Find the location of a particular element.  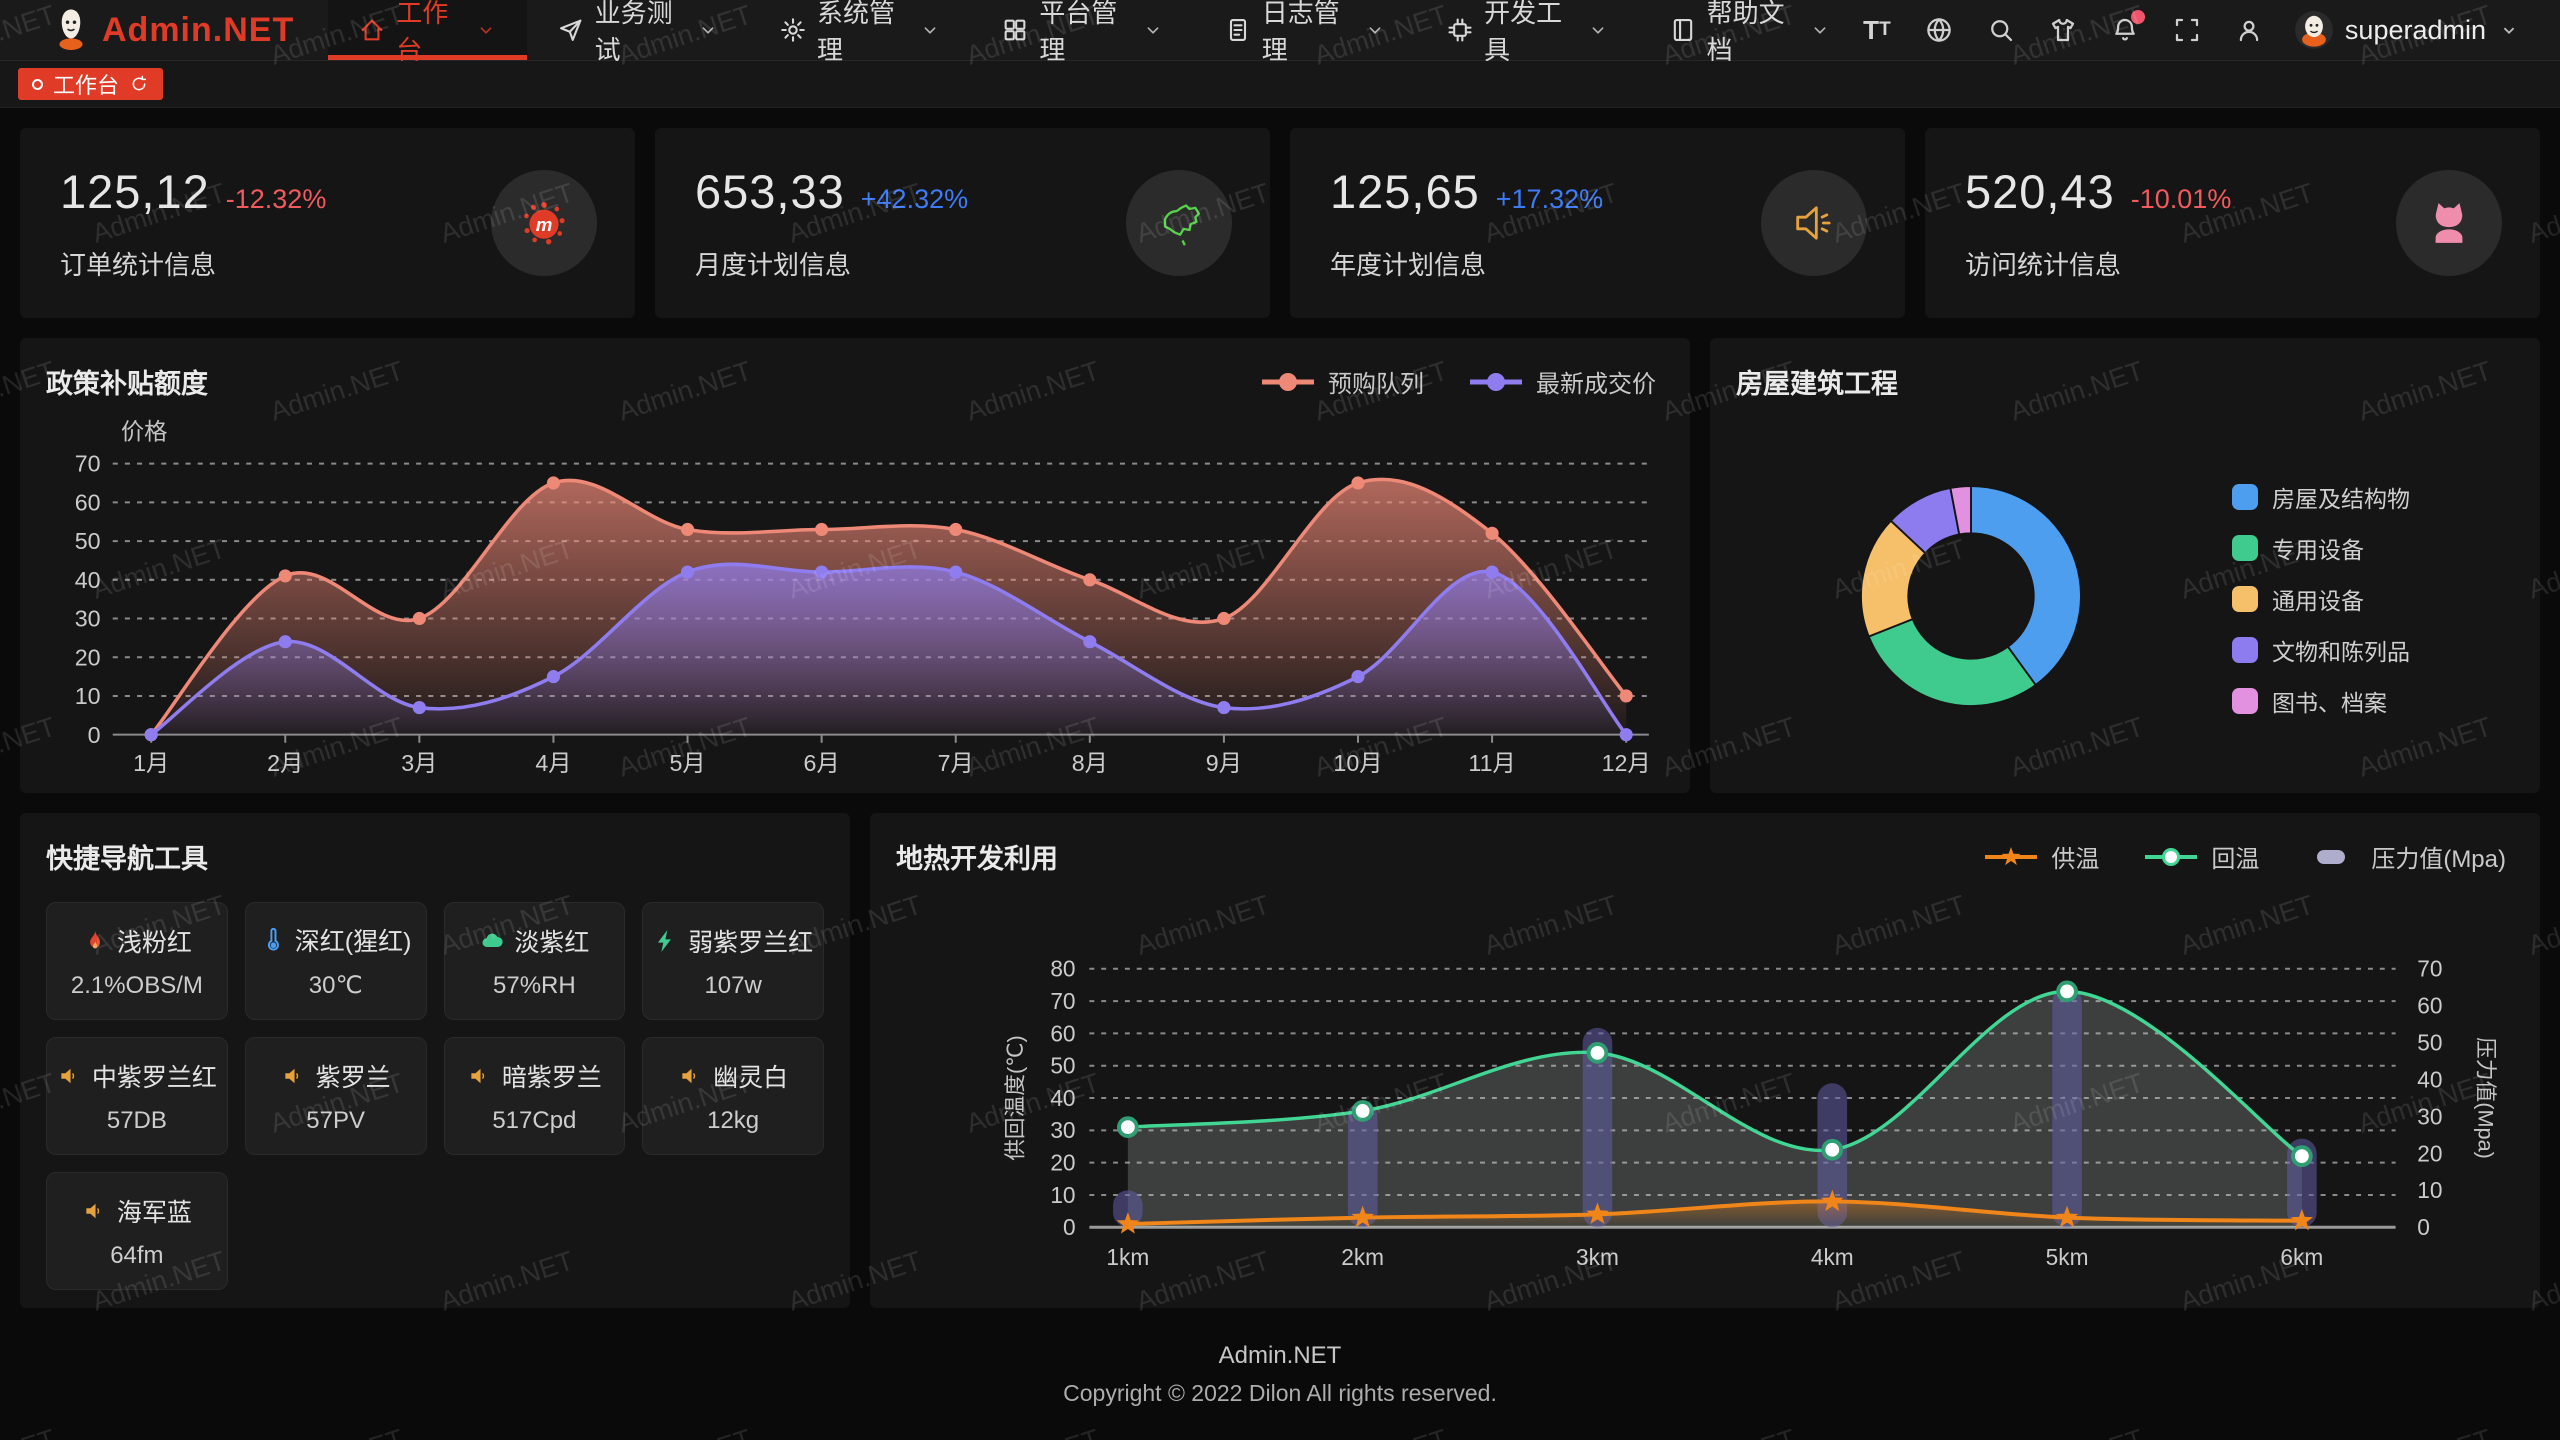

footer-app-name: Admin.NET is located at coordinates (1280, 1355).